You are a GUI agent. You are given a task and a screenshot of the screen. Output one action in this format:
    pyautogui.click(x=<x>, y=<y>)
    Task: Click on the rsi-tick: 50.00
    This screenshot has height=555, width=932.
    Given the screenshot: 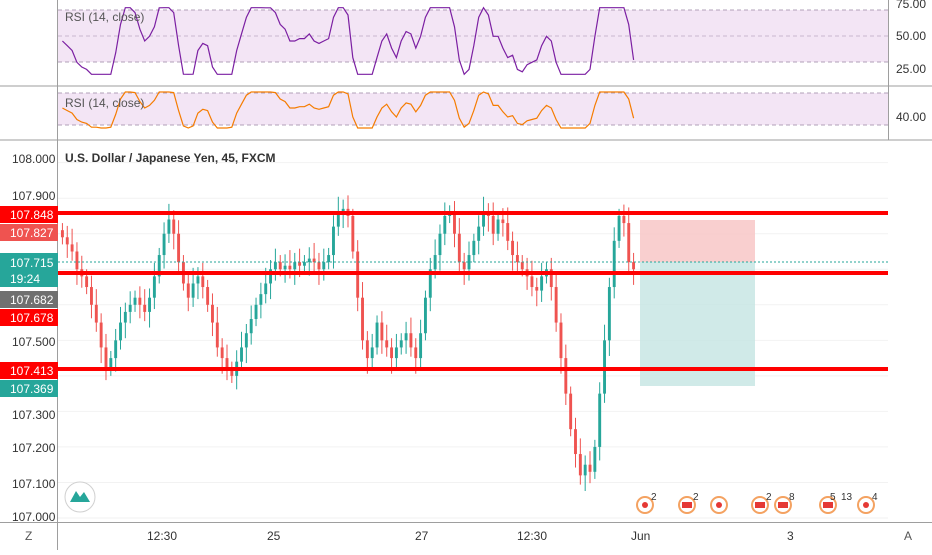 What is the action you would take?
    pyautogui.click(x=911, y=36)
    